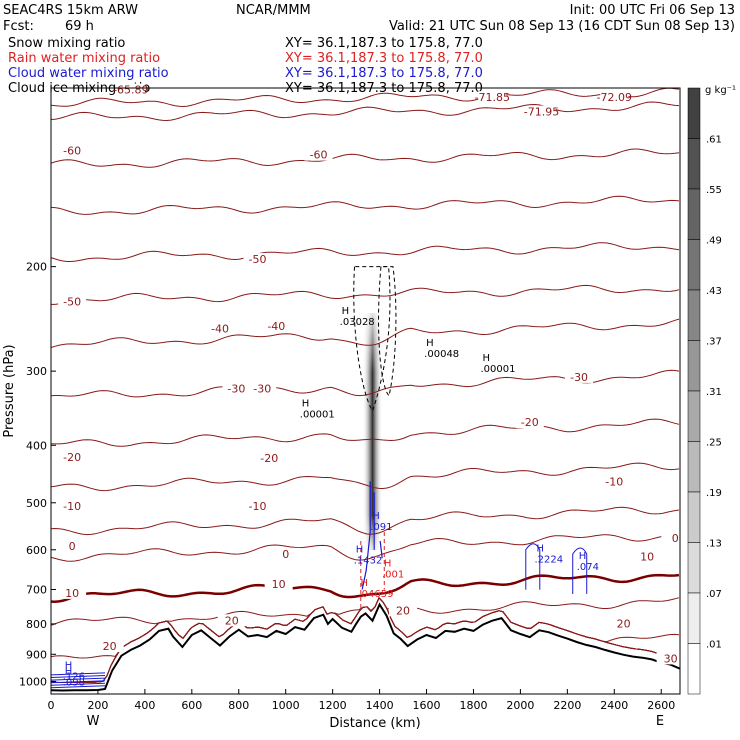 This screenshot has height=740, width=740. Describe the element at coordinates (374, 723) in the screenshot. I see `x-axis-label: Distance (km)` at that location.